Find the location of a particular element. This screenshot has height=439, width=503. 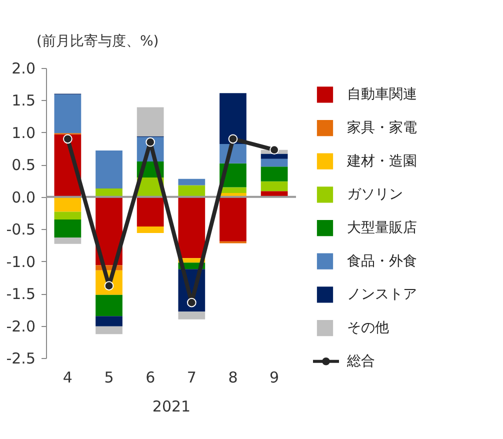

x-tick-label: 9 is located at coordinates (275, 377).